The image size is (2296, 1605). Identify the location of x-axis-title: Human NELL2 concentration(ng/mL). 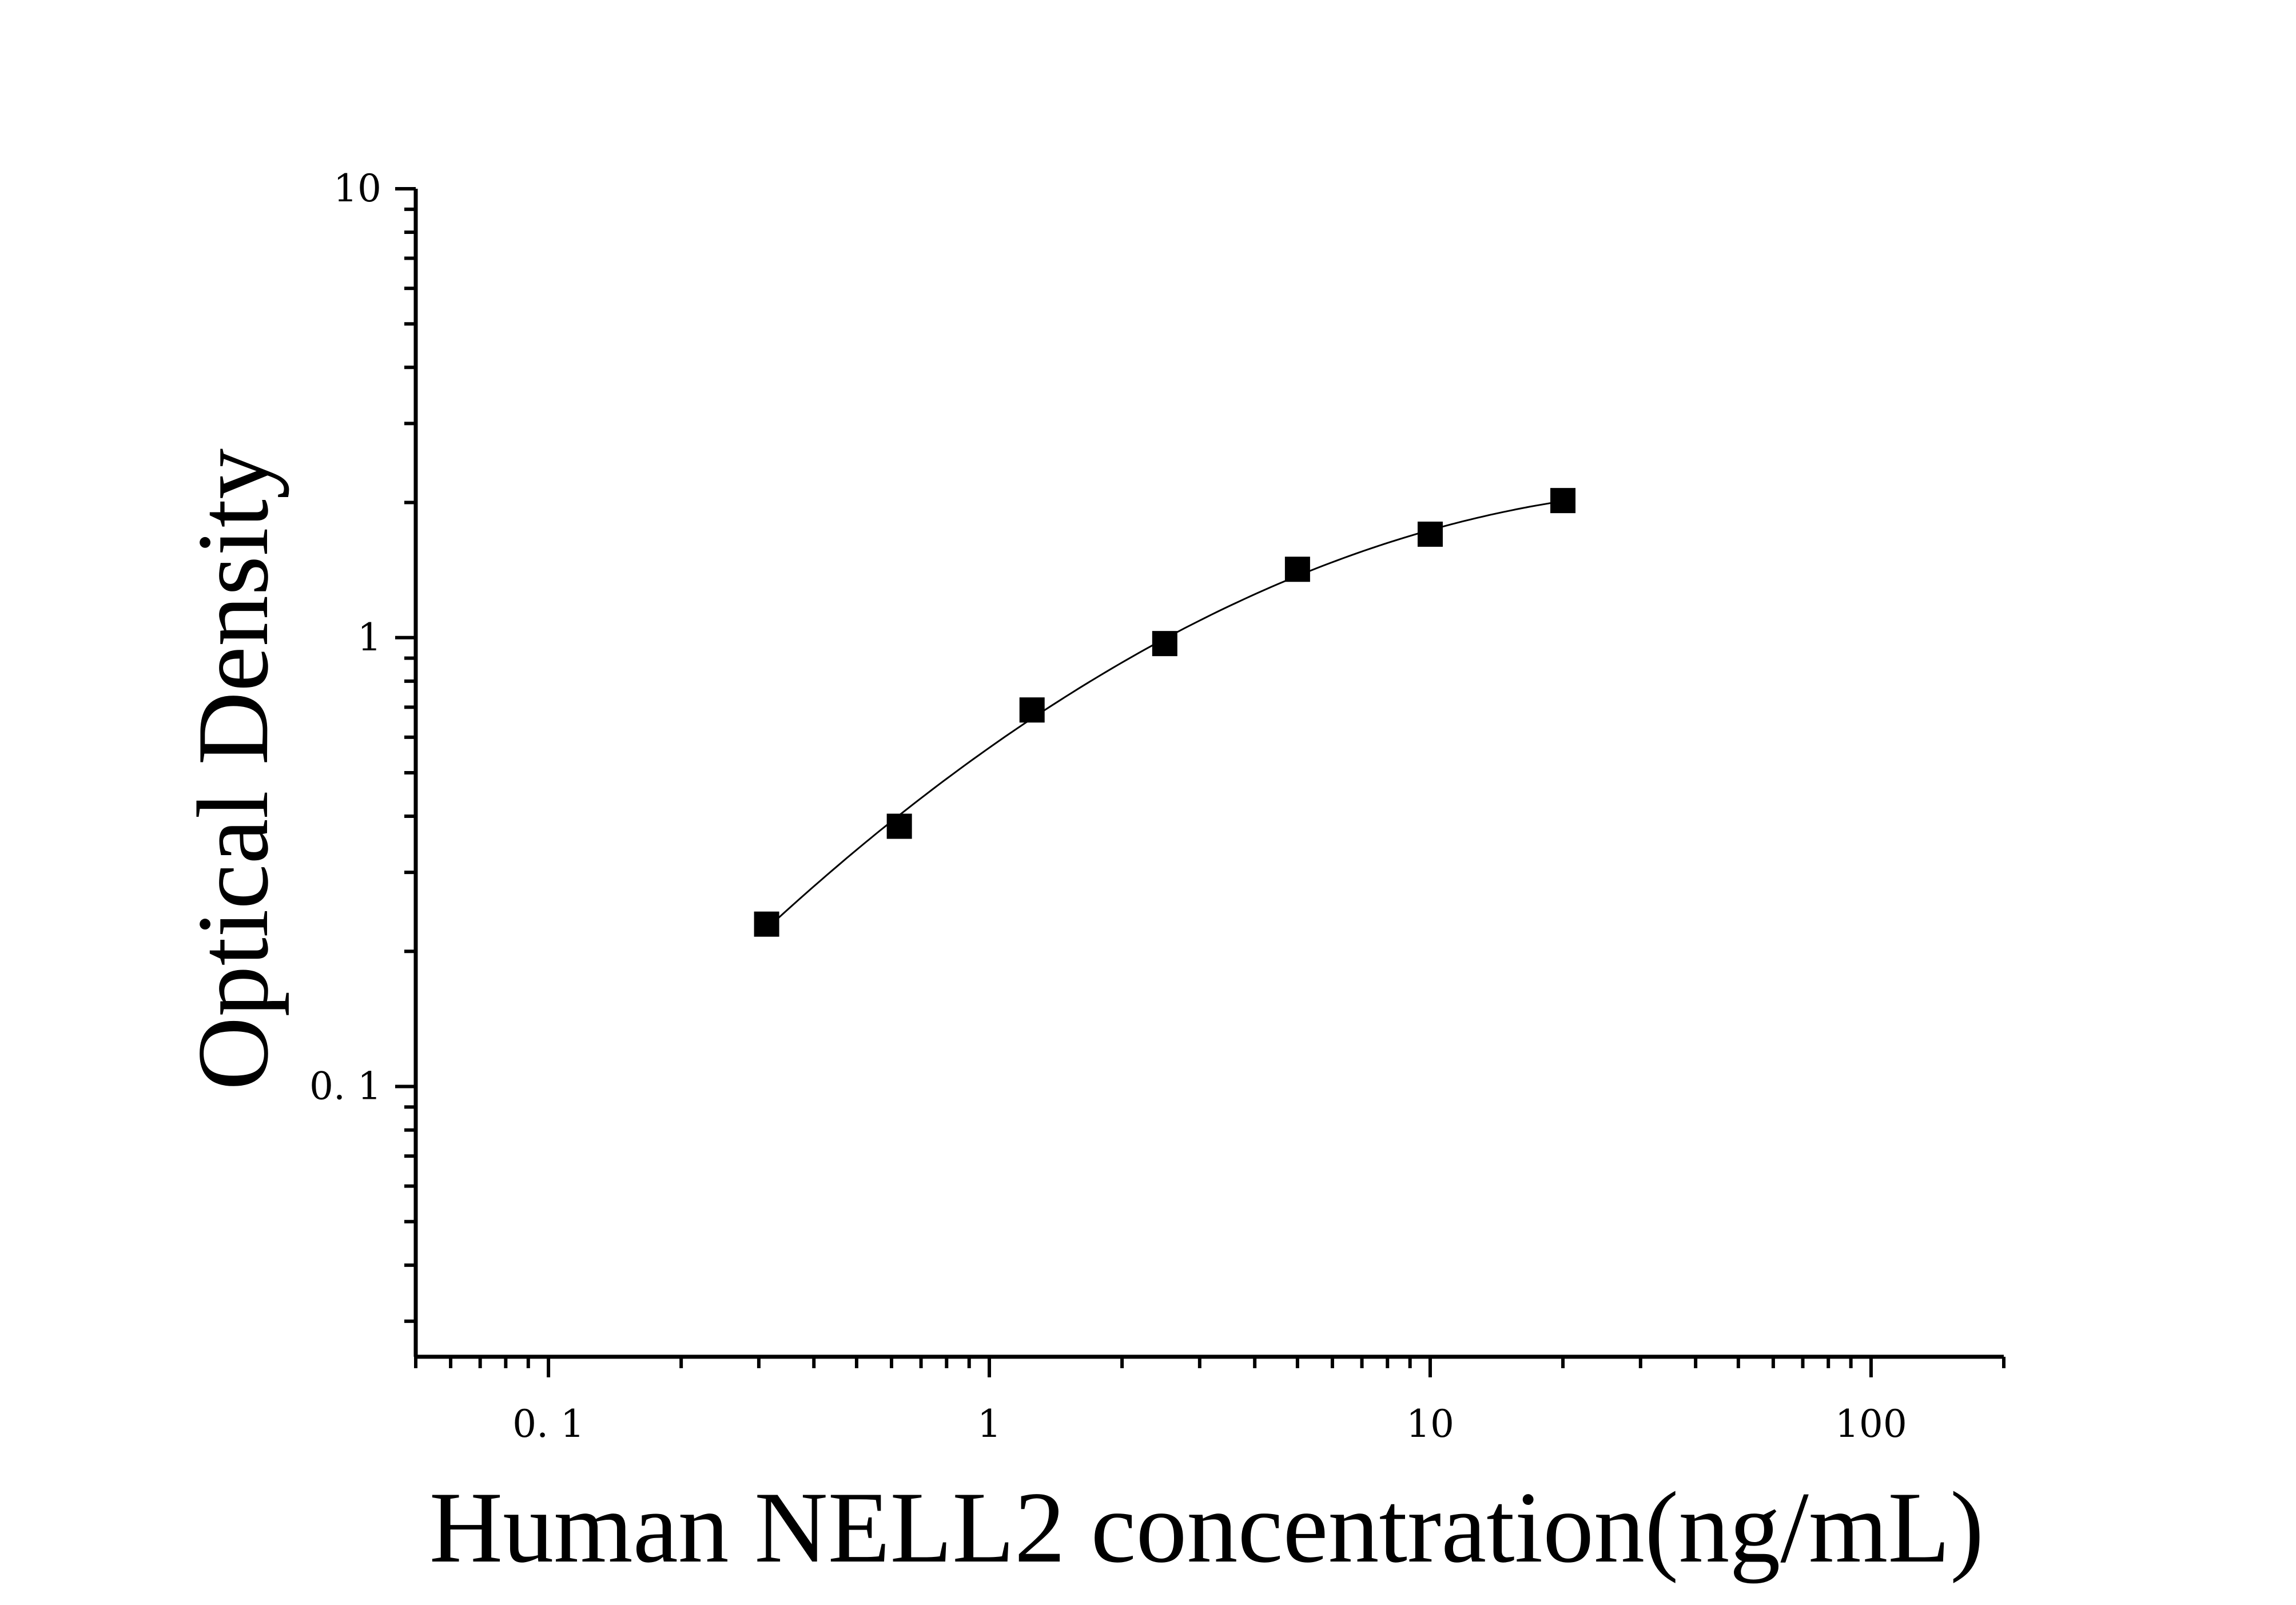
(1206, 1527).